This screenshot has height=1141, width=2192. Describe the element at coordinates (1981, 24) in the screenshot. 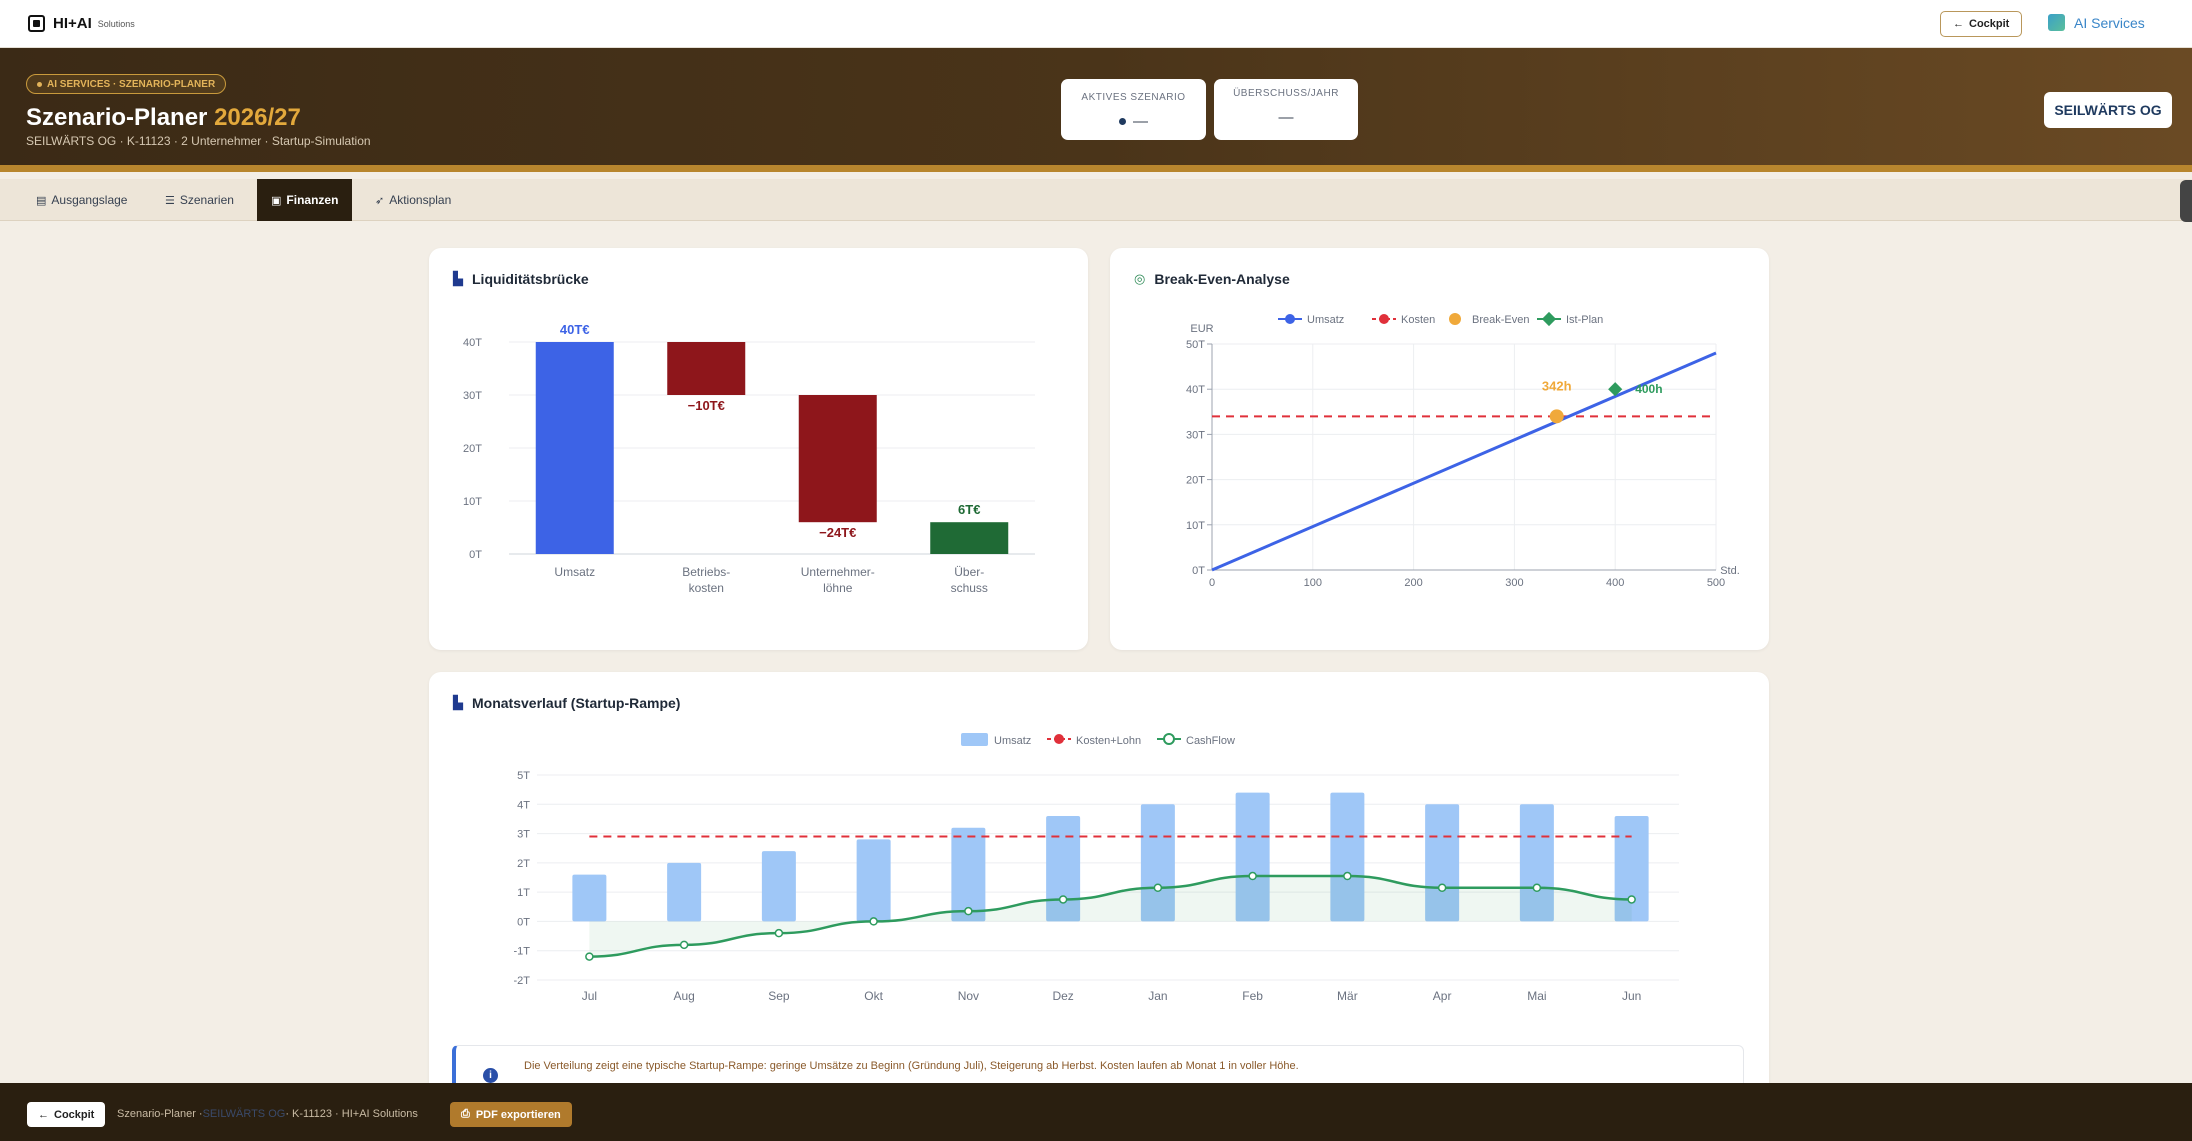

I see `cockpit-button: ← Cockpit` at that location.